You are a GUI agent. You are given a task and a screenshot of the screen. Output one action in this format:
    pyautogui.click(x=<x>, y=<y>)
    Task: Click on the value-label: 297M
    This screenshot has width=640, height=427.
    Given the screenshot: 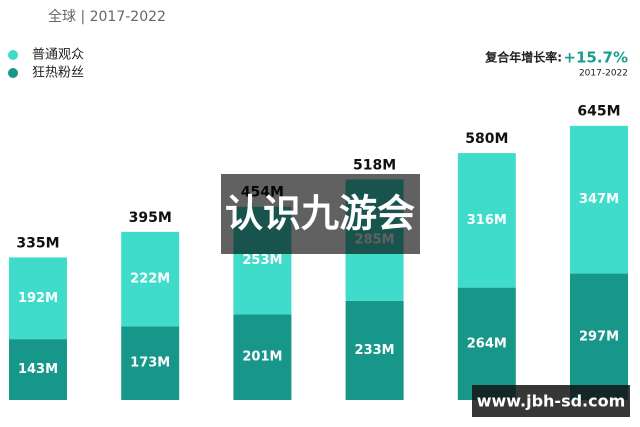 What is the action you would take?
    pyautogui.click(x=599, y=336)
    